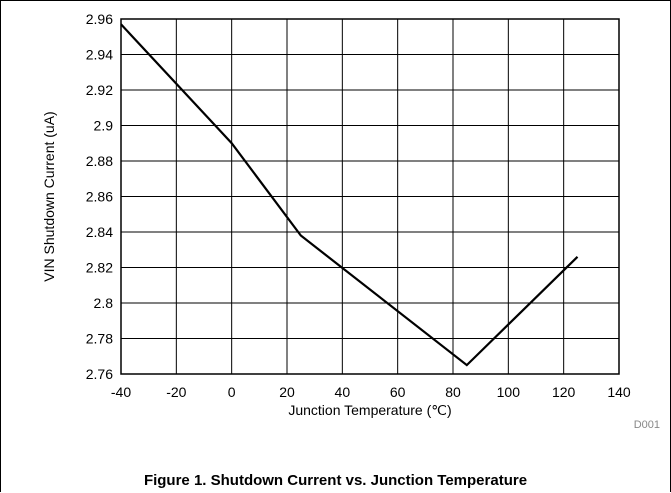  I want to click on y-tick-label: 2.76, so click(99, 374).